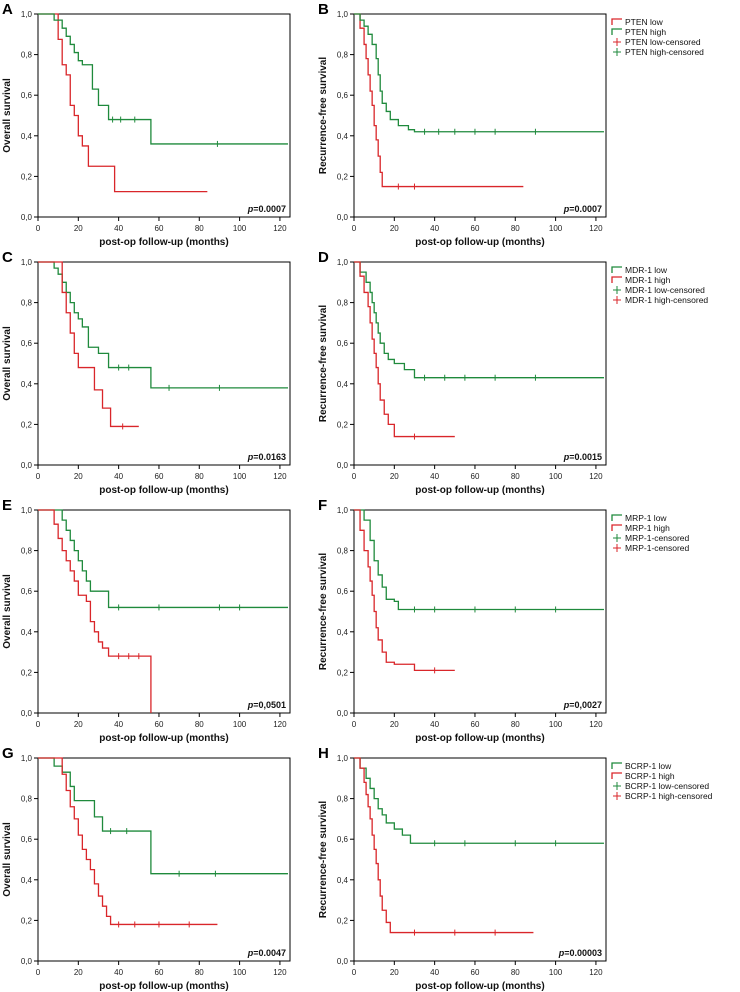  Describe the element at coordinates (343, 510) in the screenshot. I see `y-tick-label: 1,0` at that location.